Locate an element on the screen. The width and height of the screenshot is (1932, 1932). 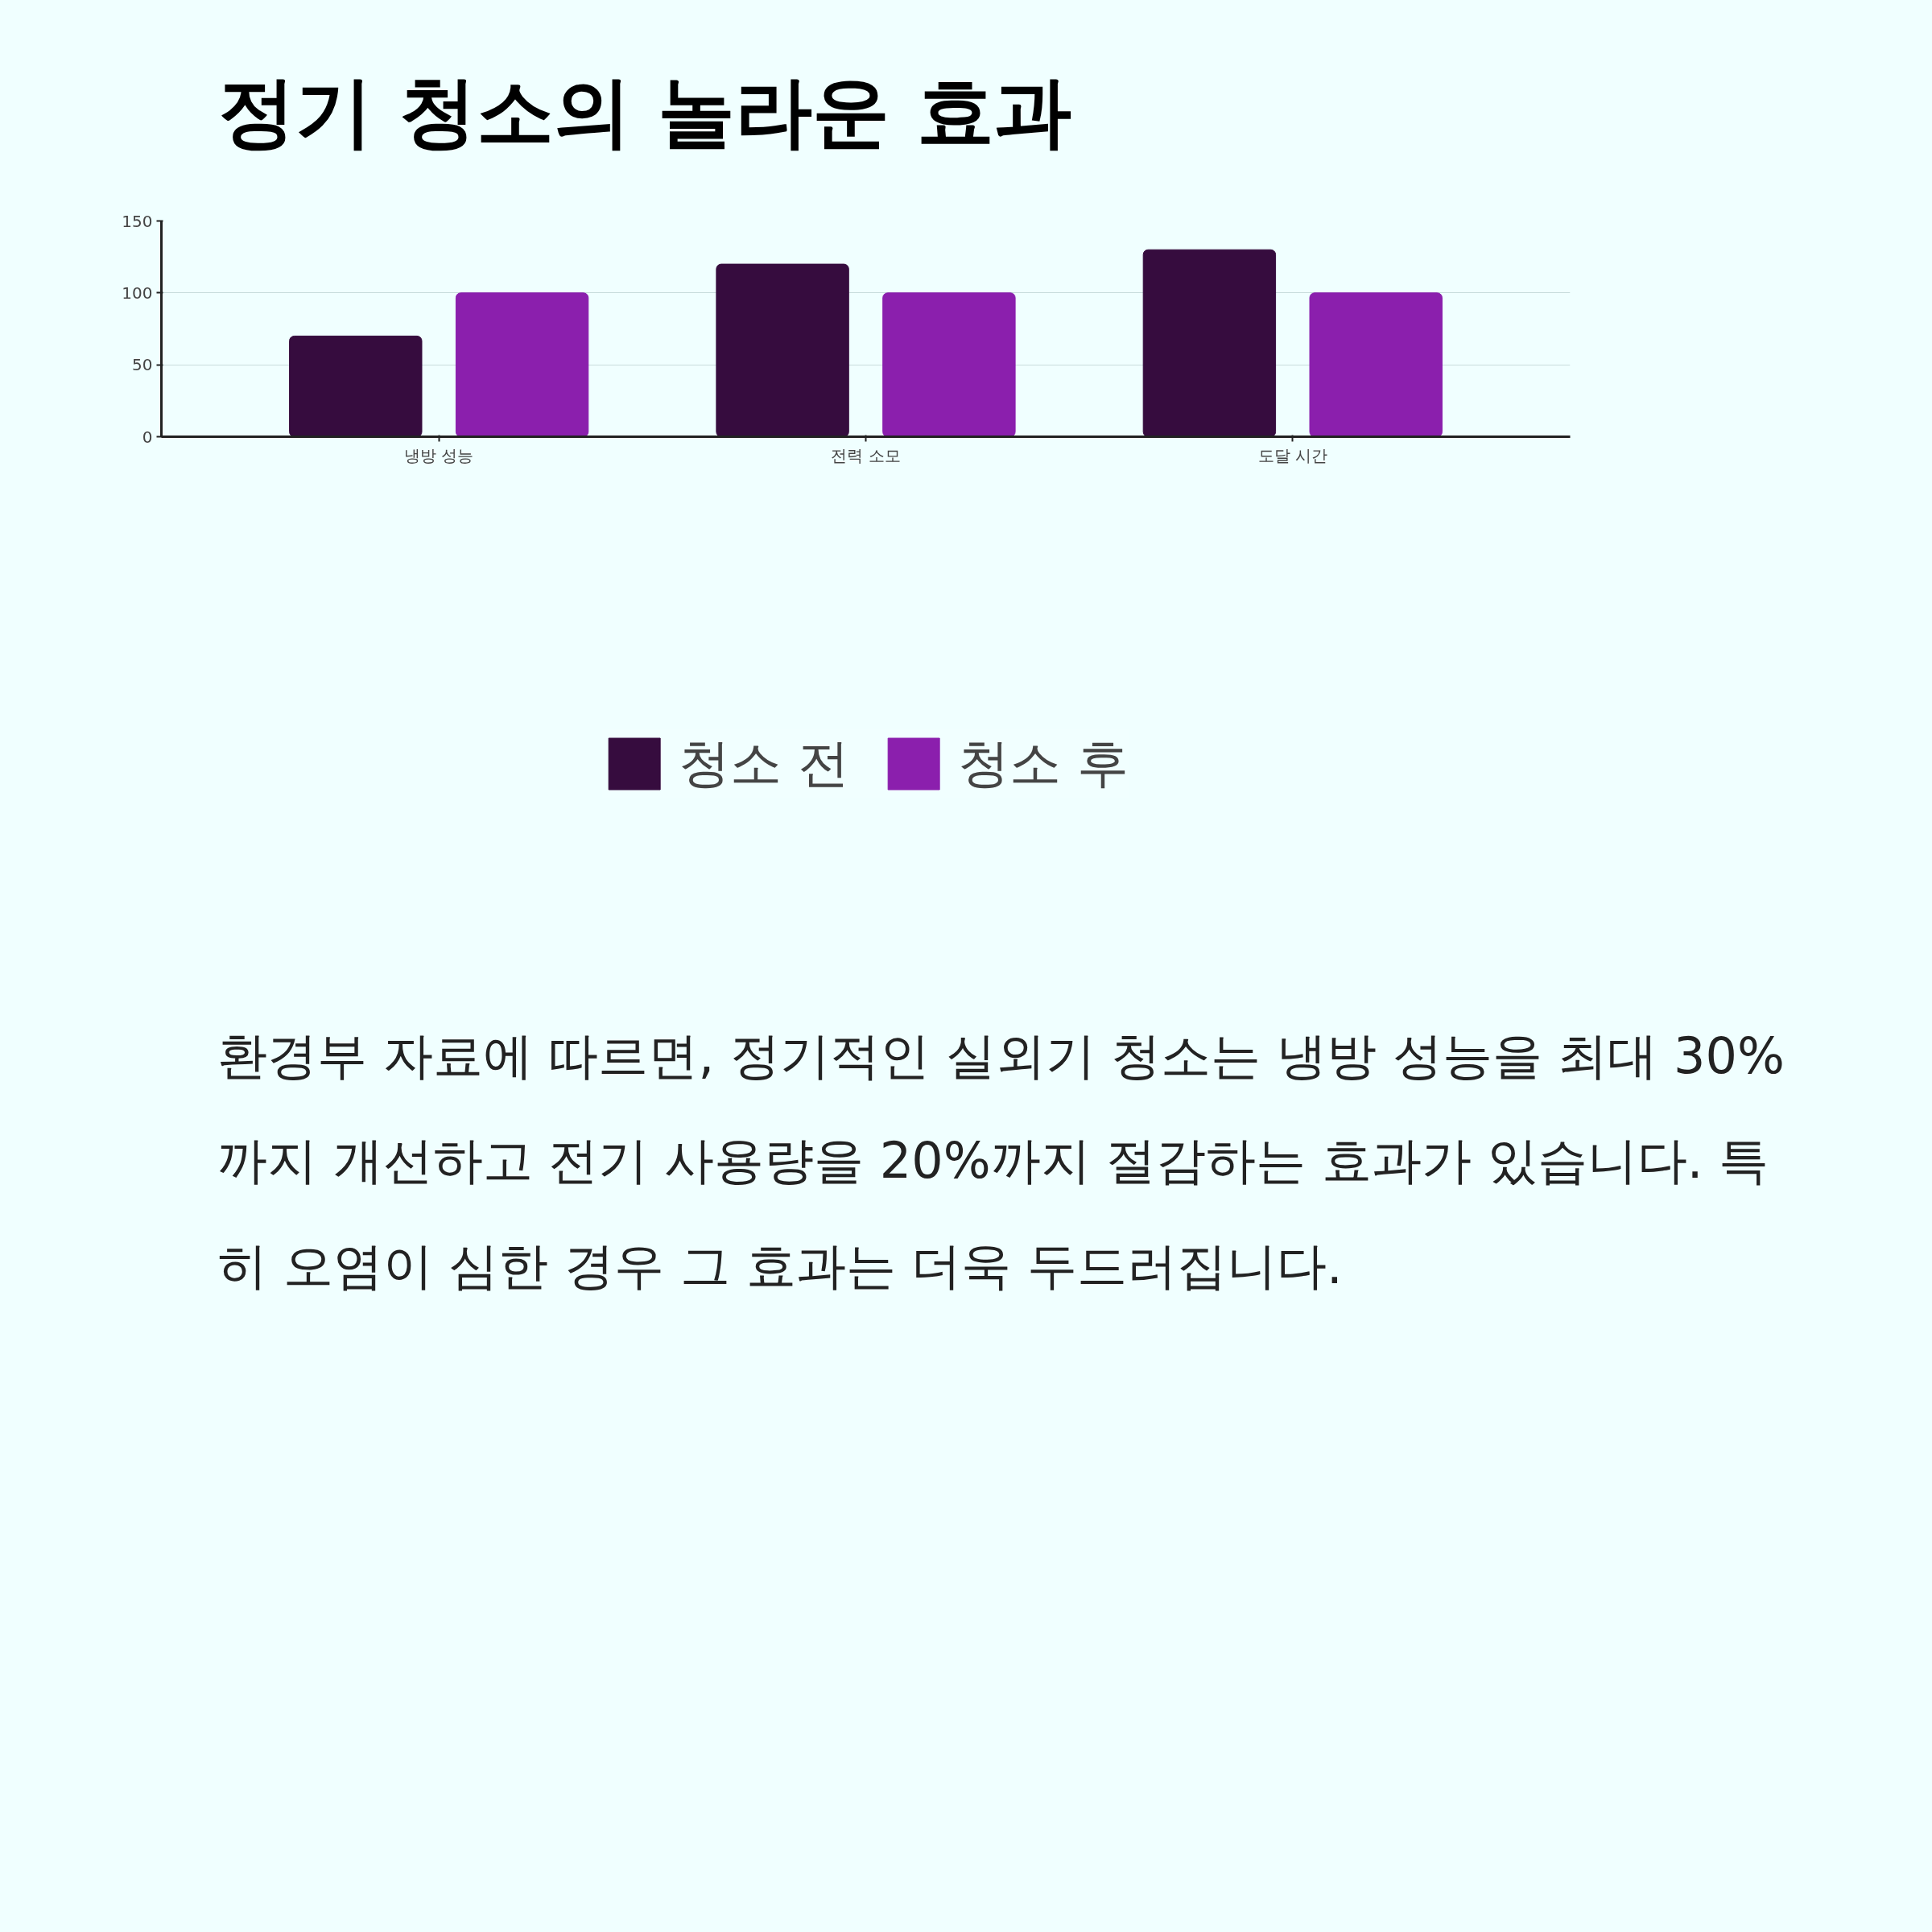
y-tick-label: 50 is located at coordinates (142, 365).